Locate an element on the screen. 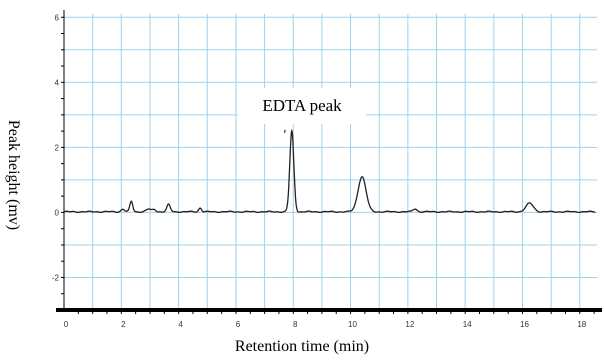  x-tick-label: 18 is located at coordinates (581, 324).